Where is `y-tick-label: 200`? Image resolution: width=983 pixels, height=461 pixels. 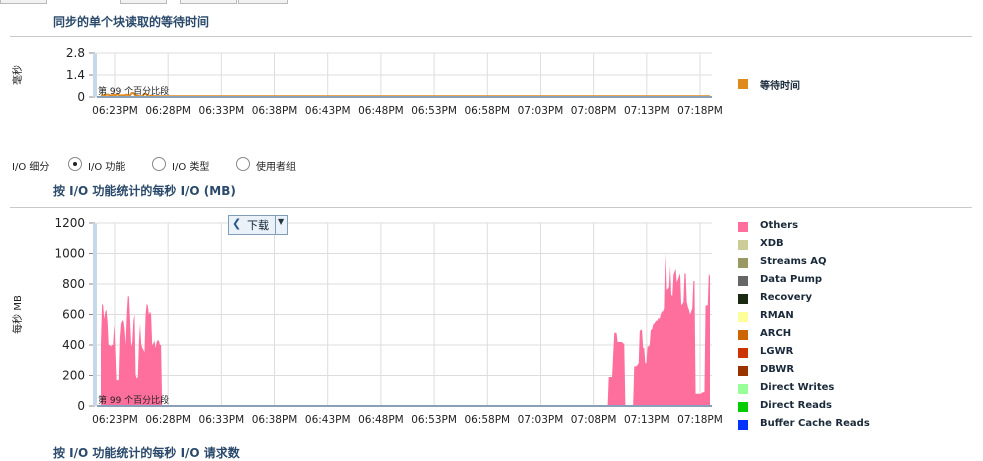 y-tick-label: 200 is located at coordinates (73, 376).